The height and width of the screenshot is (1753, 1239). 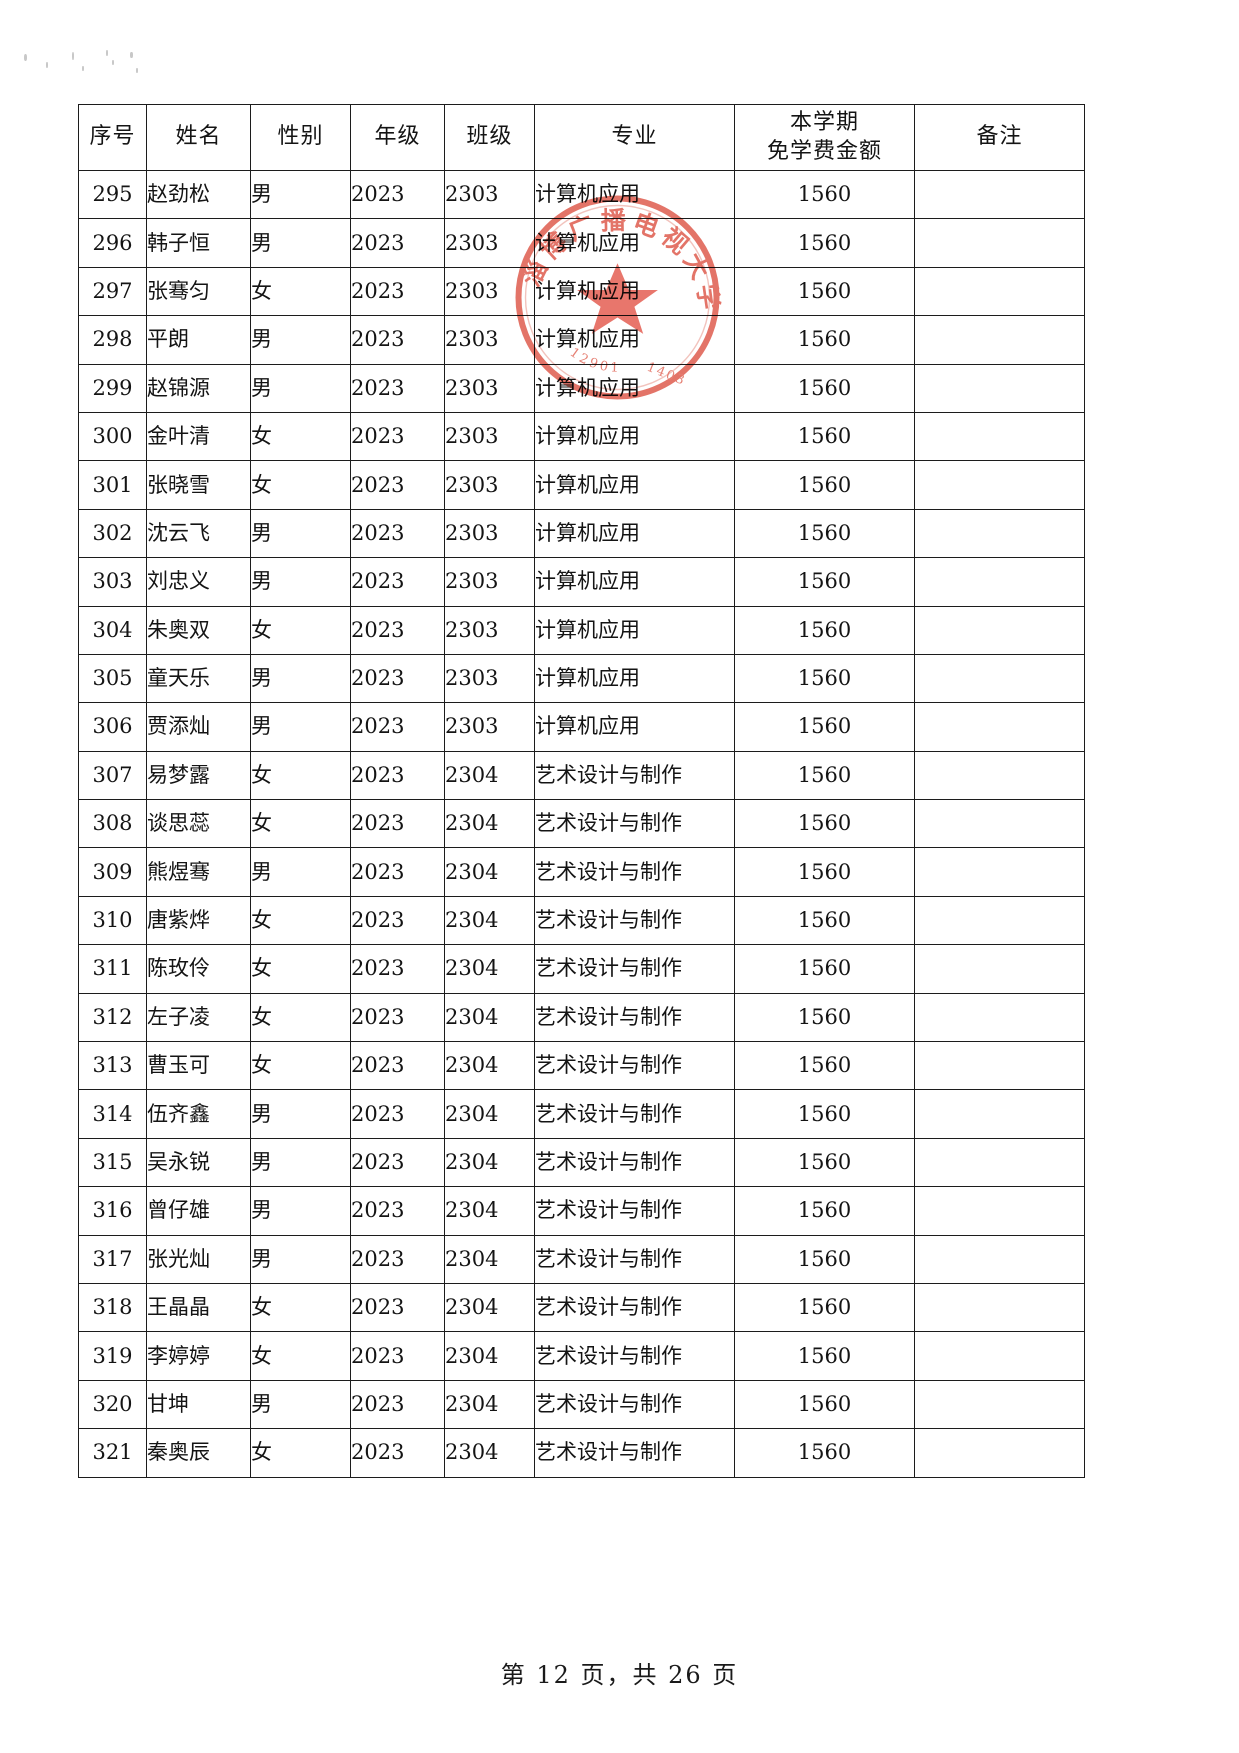 I want to click on row-index: 302, so click(x=112, y=533).